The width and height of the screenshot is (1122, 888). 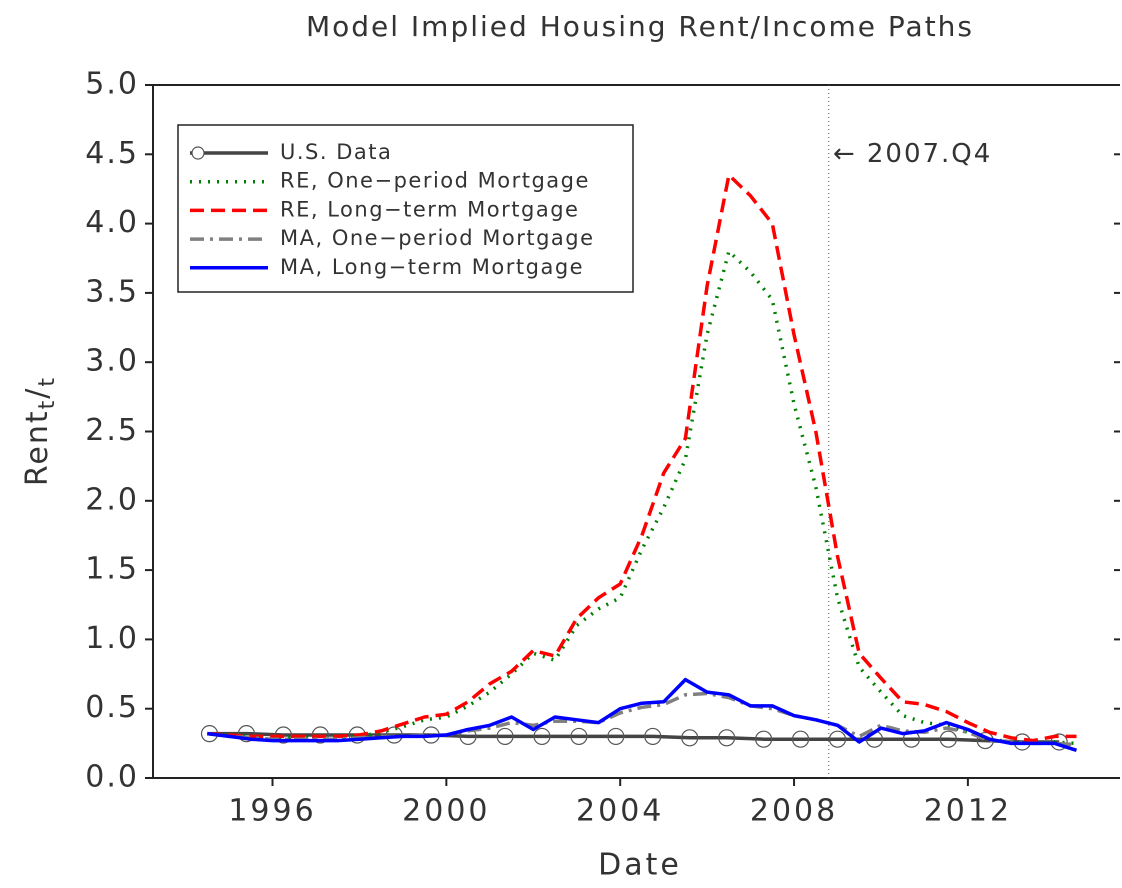 I want to click on x-tick-label: 1996, so click(x=272, y=811).